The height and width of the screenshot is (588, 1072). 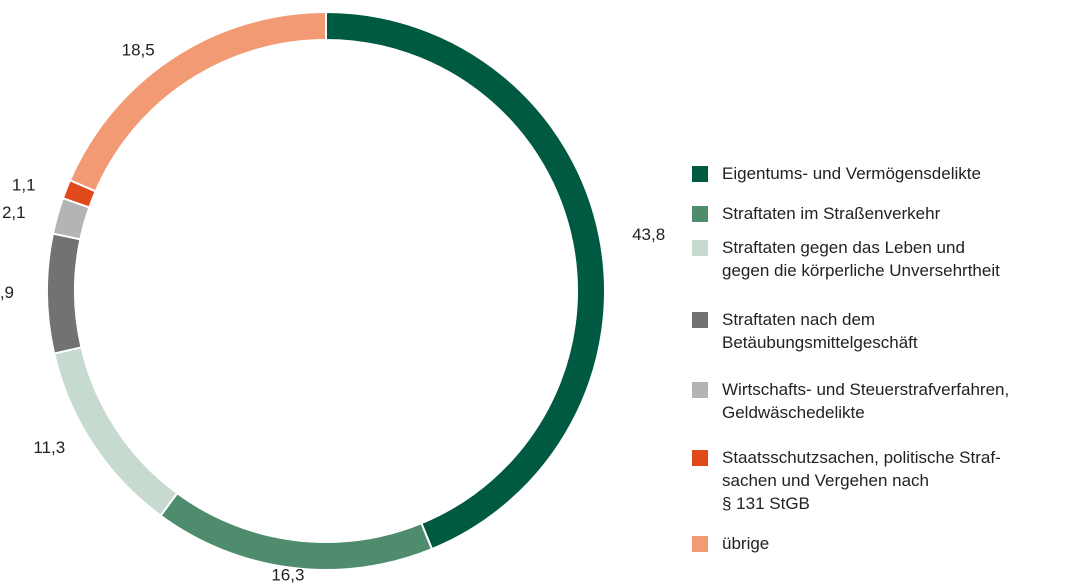 What do you see at coordinates (14, 212) in the screenshot?
I see `data-label: 2,1` at bounding box center [14, 212].